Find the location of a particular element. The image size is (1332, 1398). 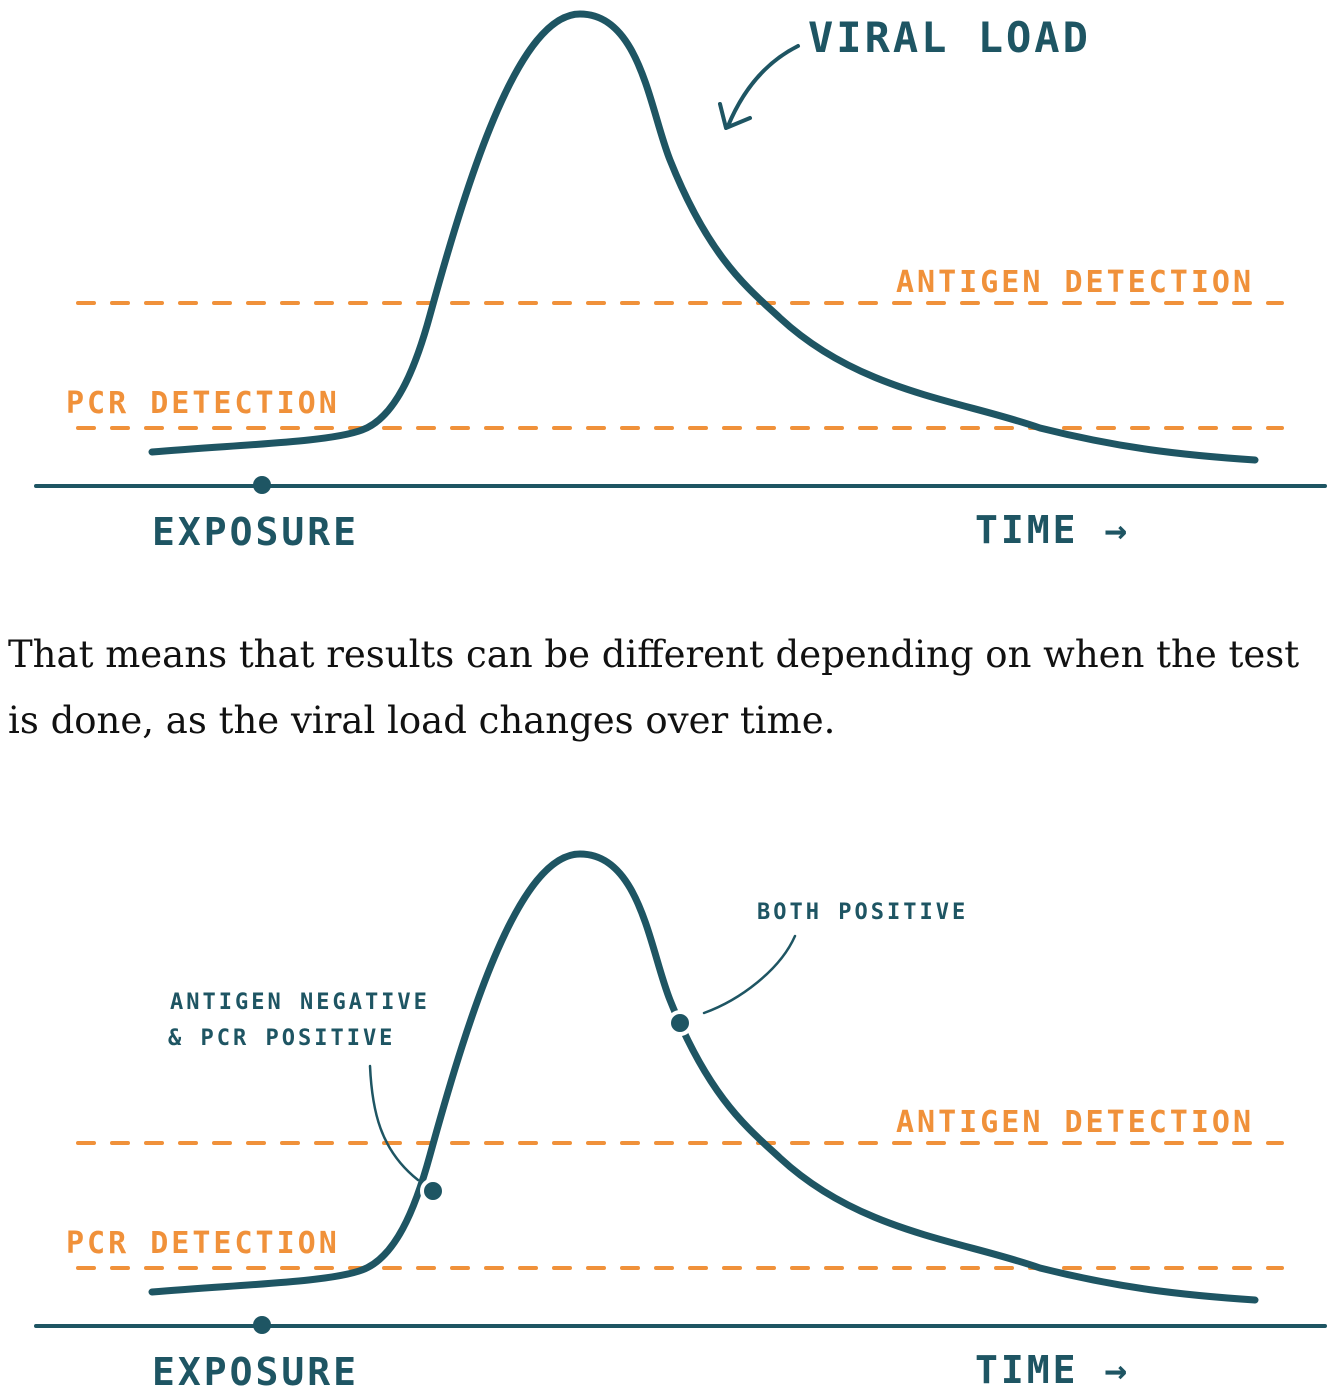

both-positive-point is located at coordinates (680, 1023).